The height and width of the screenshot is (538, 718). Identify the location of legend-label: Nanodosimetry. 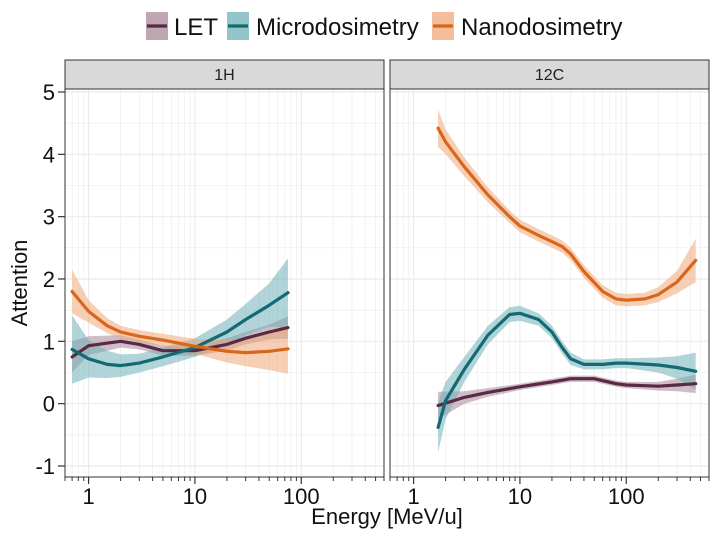
(541, 27).